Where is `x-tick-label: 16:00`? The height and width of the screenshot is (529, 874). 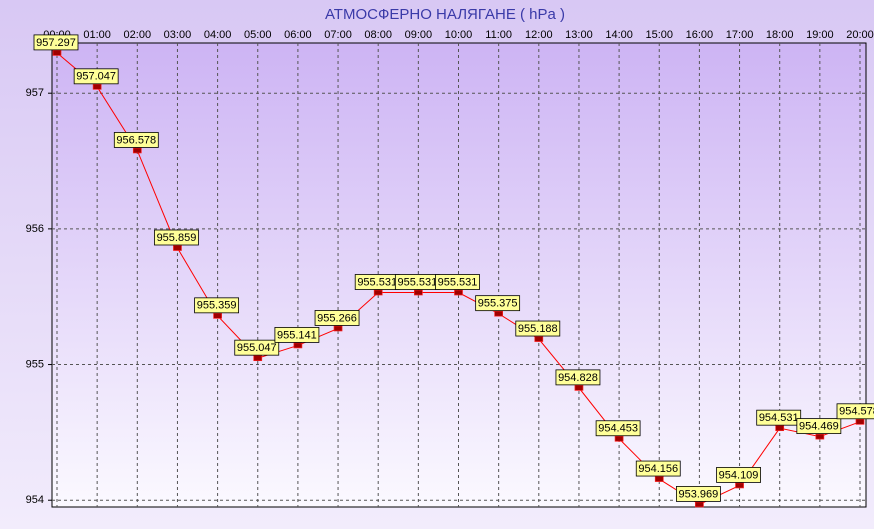
x-tick-label: 16:00 is located at coordinates (700, 35).